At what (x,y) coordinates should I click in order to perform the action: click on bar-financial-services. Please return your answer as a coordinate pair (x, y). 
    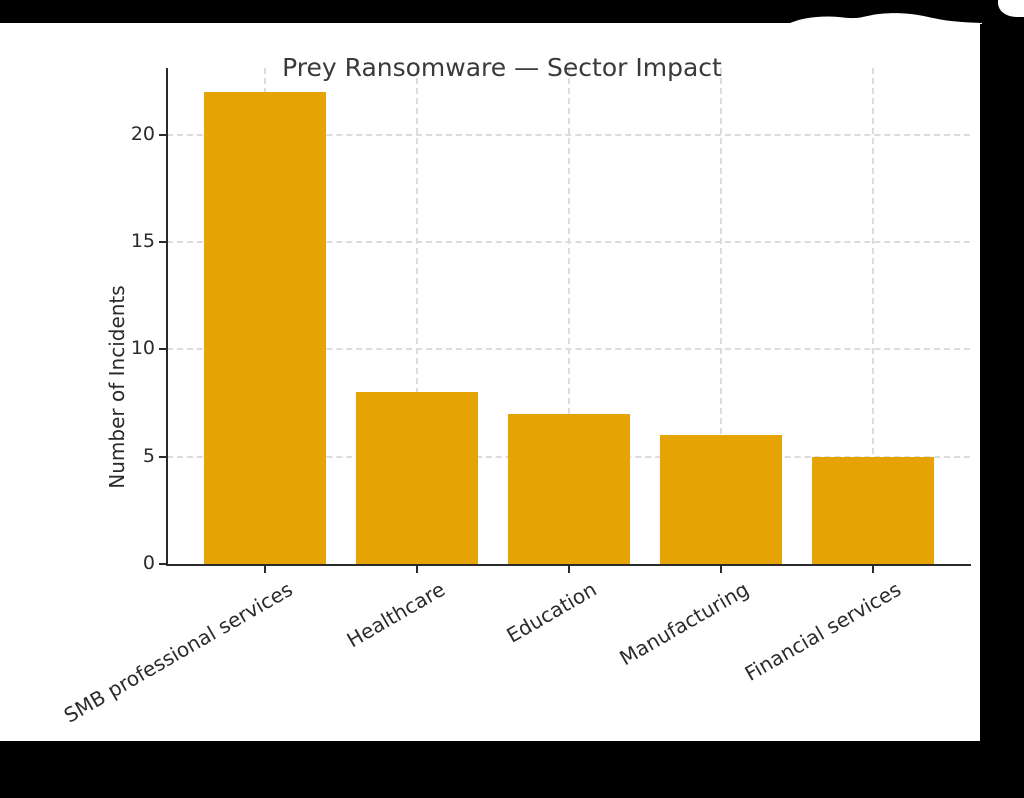
    Looking at the image, I should click on (873, 510).